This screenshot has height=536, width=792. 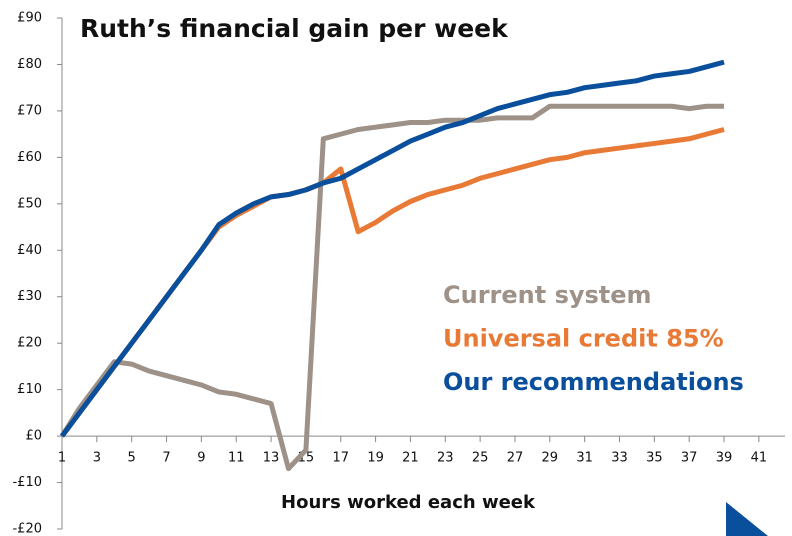 I want to click on y-tick-label: -£10, so click(x=27, y=482).